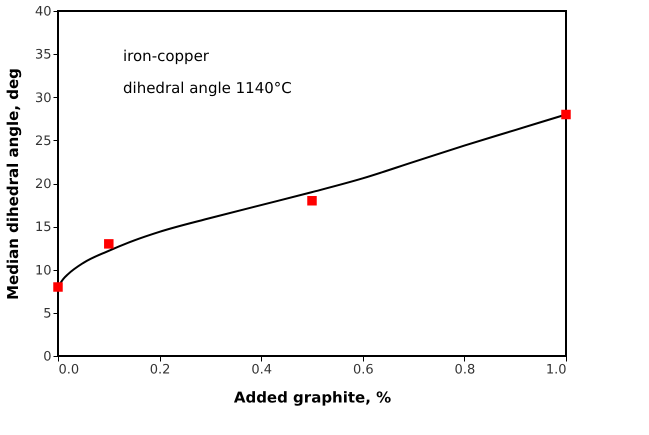 This screenshot has width=649, height=435. I want to click on x-tick-label: 0.2, so click(160, 370).